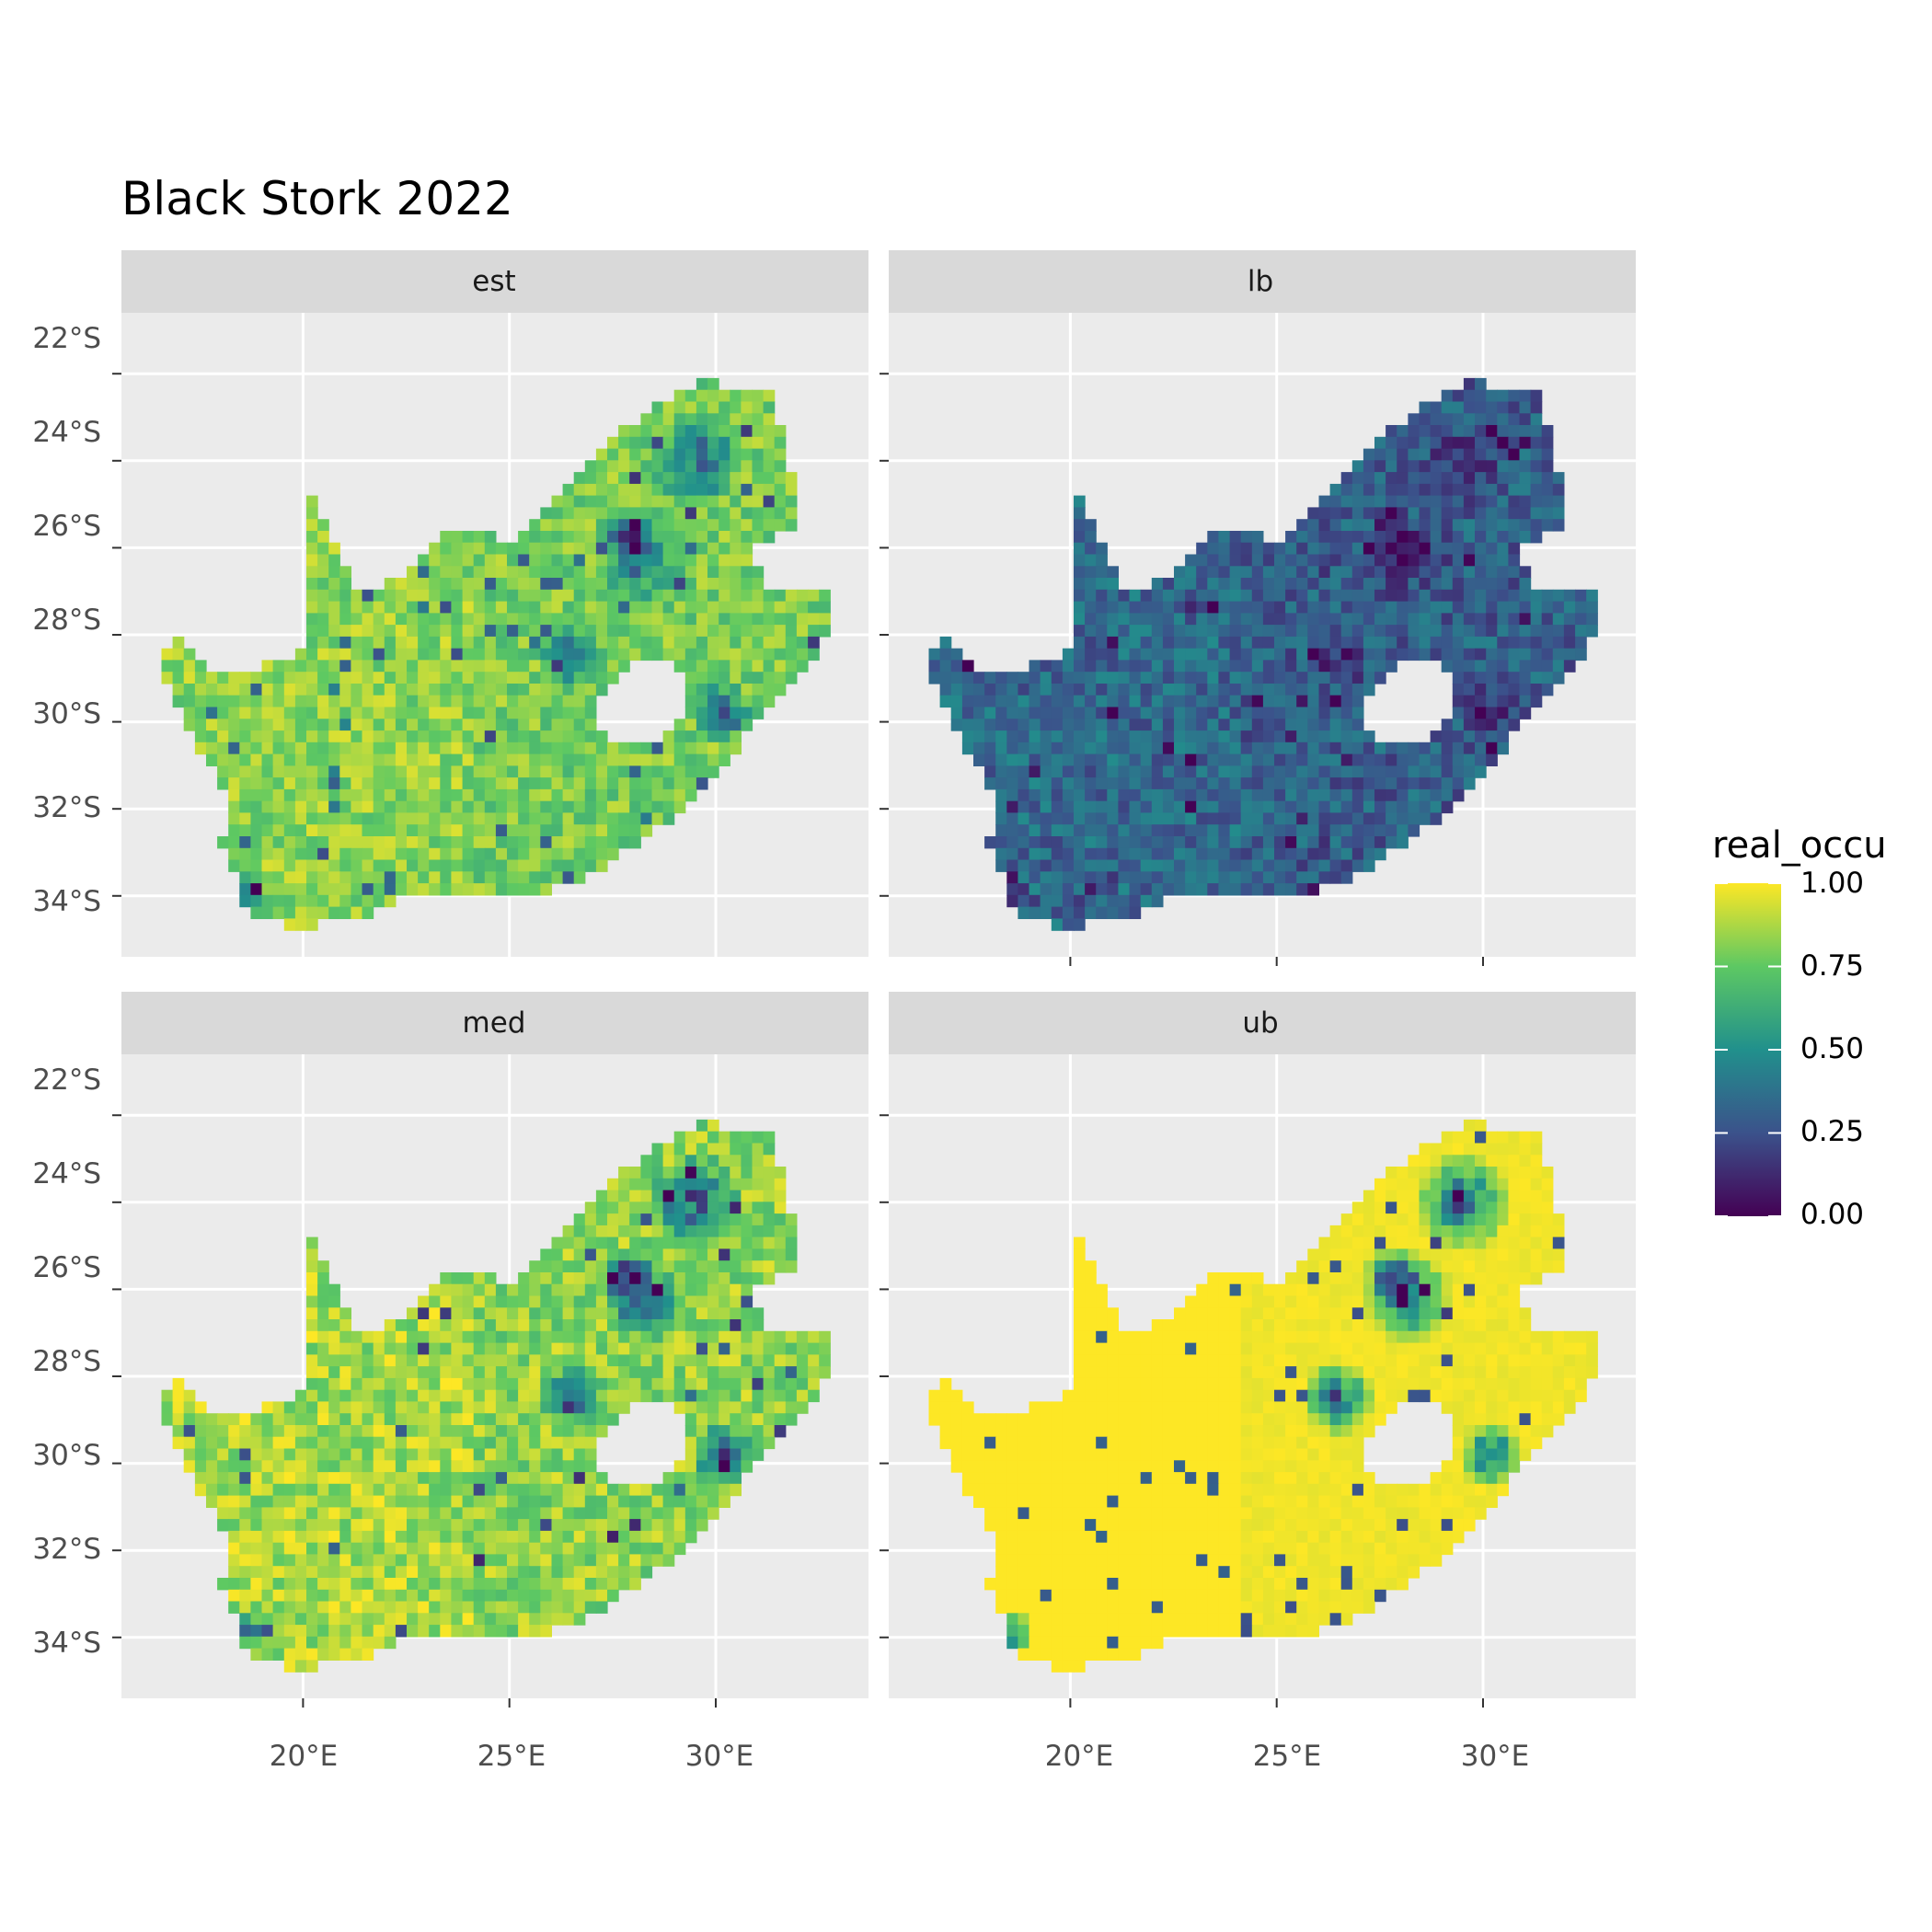 The image size is (1932, 1932). I want to click on facet-strip, so click(1262, 281).